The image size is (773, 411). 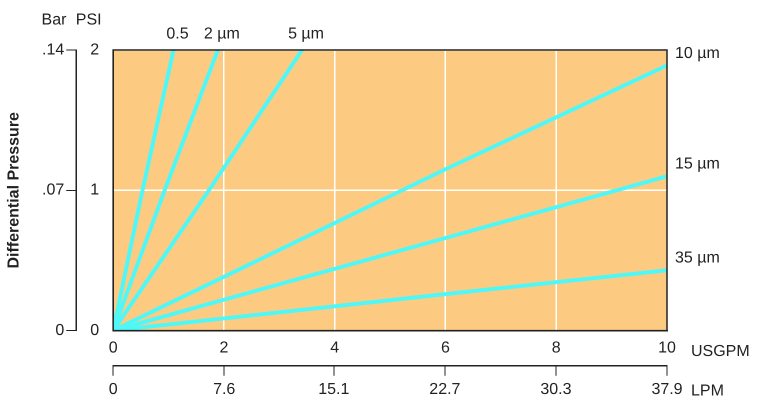 I want to click on x-axis-title: USGPM, so click(x=720, y=351).